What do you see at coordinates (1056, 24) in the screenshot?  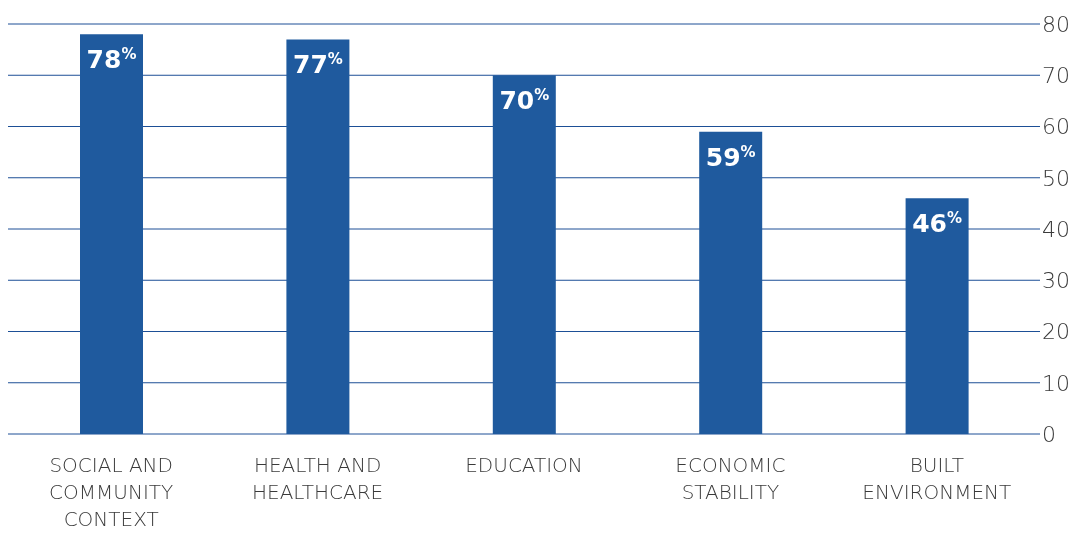 I see `y-tick-label: 80` at bounding box center [1056, 24].